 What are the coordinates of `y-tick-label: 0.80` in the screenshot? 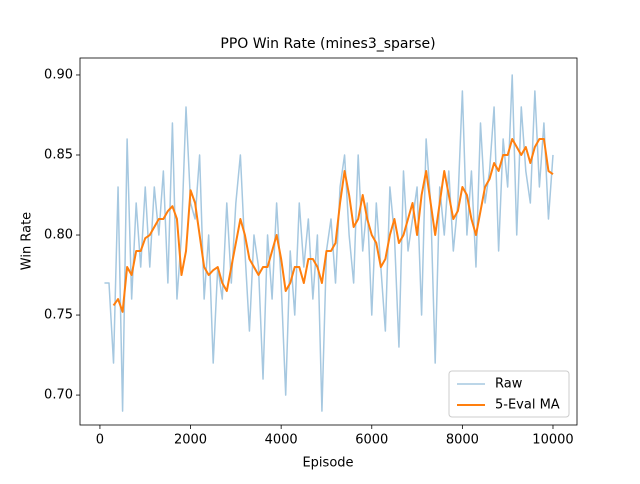 It's located at (58, 235).